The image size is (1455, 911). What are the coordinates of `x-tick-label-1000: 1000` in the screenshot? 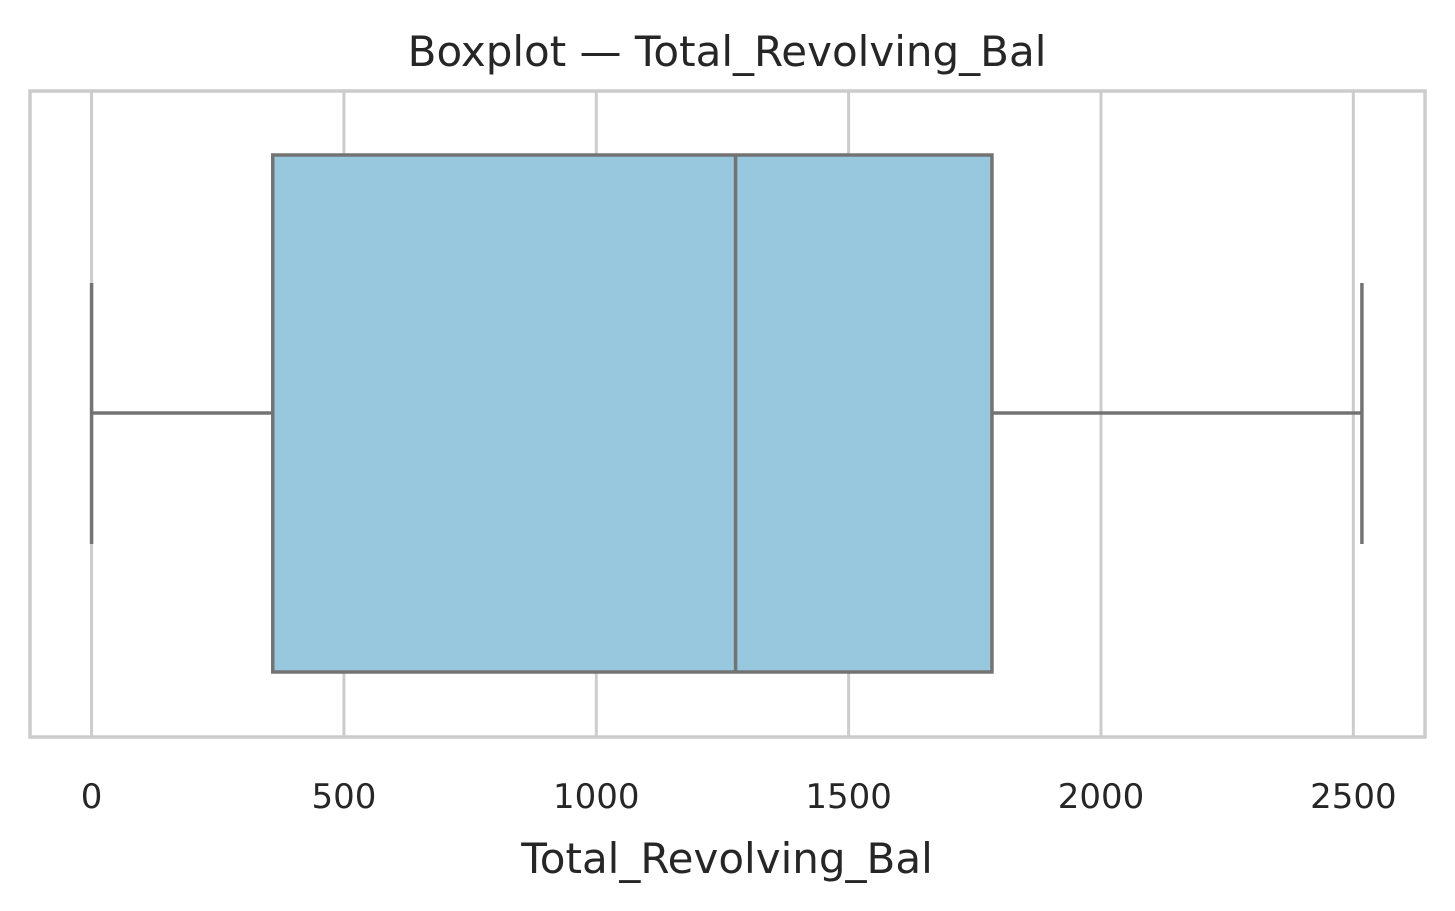 It's located at (596, 797).